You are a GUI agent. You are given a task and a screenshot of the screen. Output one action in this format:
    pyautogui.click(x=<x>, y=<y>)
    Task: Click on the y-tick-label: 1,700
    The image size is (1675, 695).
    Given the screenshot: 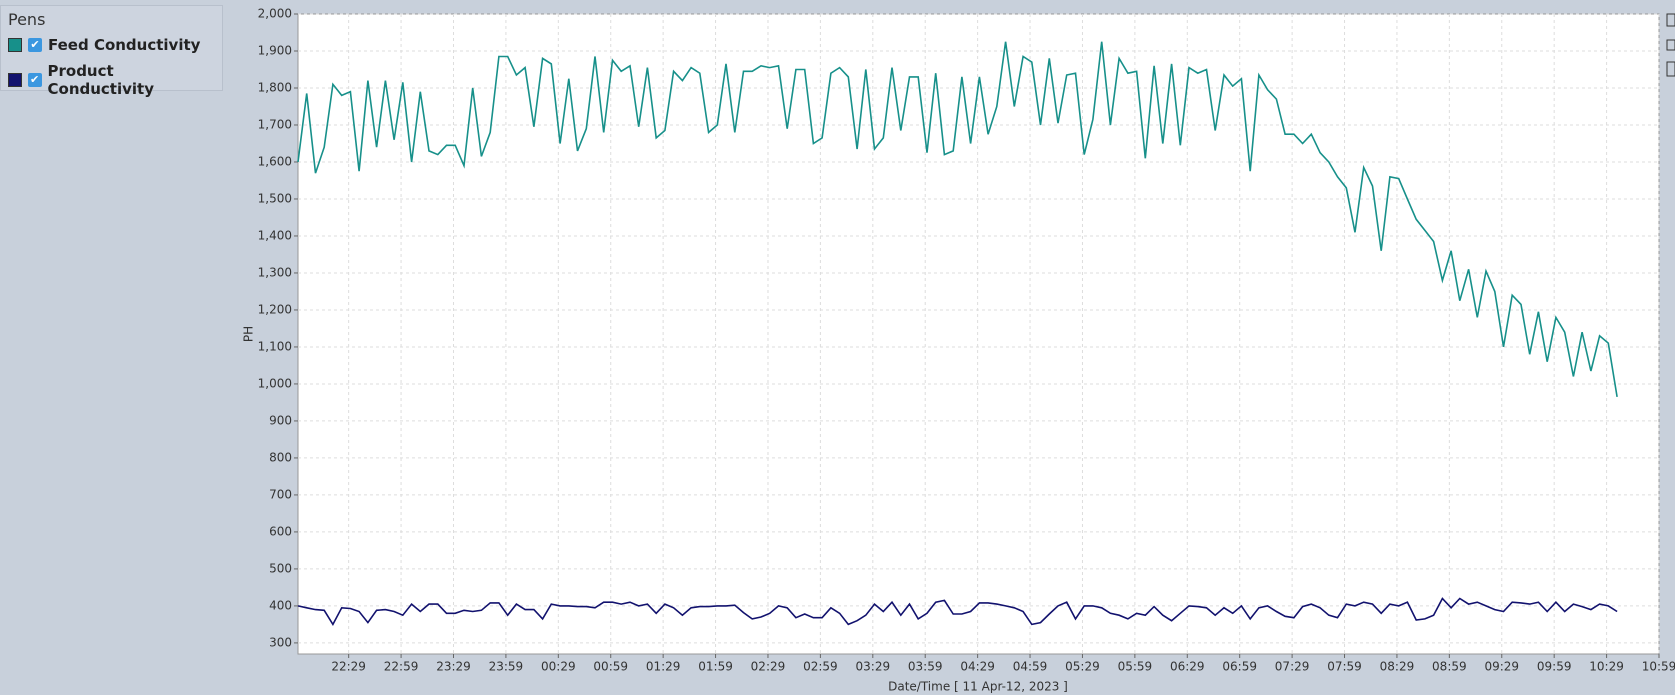 What is the action you would take?
    pyautogui.click(x=275, y=124)
    